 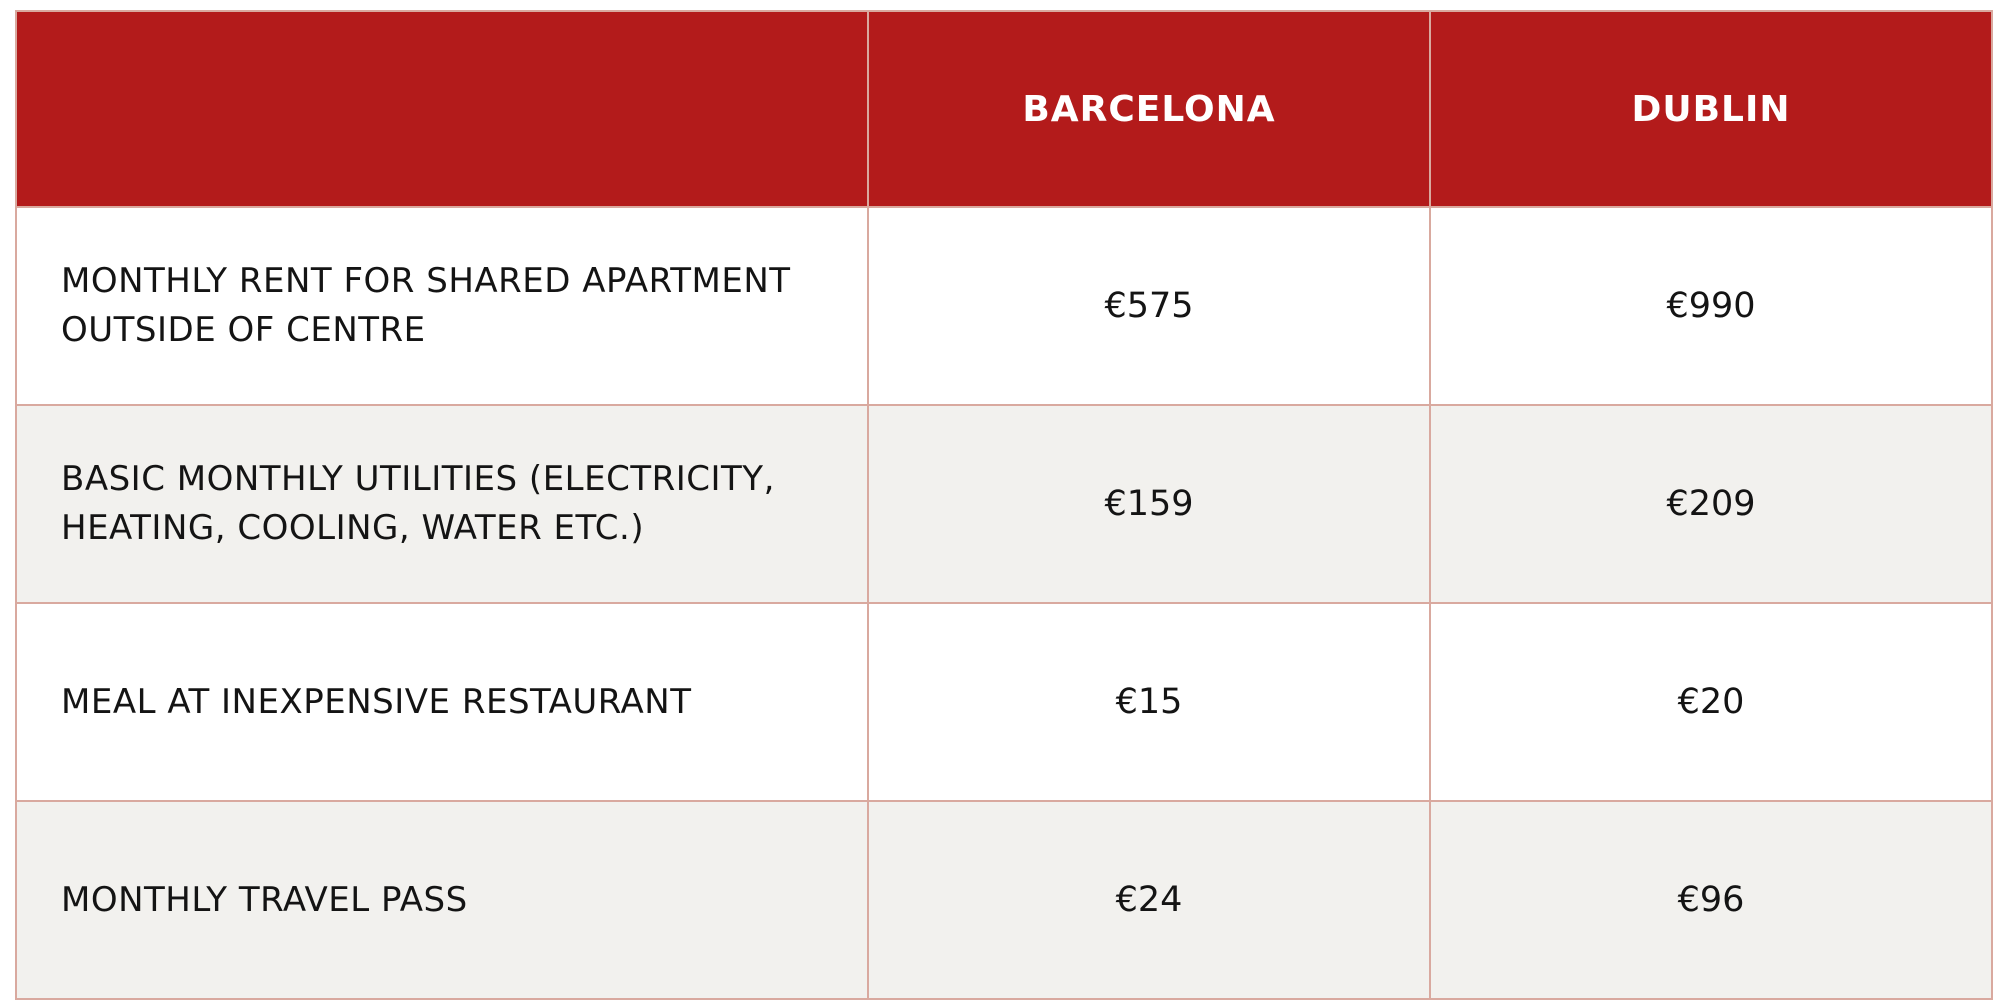 What do you see at coordinates (1149, 702) in the screenshot?
I see `barcelona-value: €15` at bounding box center [1149, 702].